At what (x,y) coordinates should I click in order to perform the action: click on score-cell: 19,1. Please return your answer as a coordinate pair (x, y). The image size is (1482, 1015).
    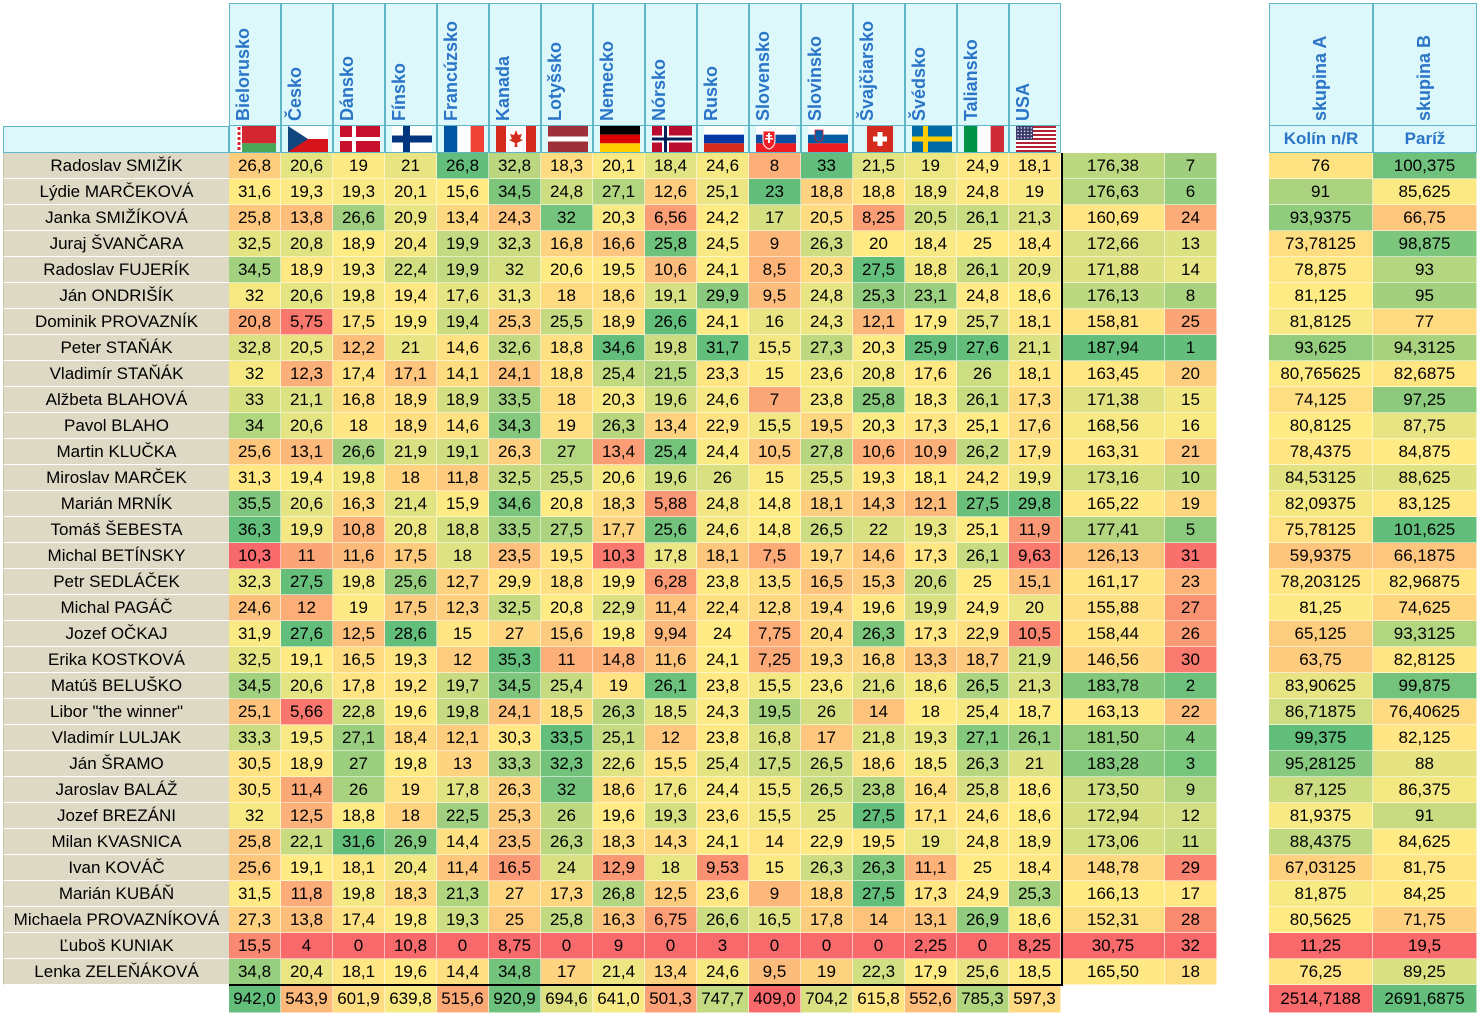
    Looking at the image, I should click on (671, 296).